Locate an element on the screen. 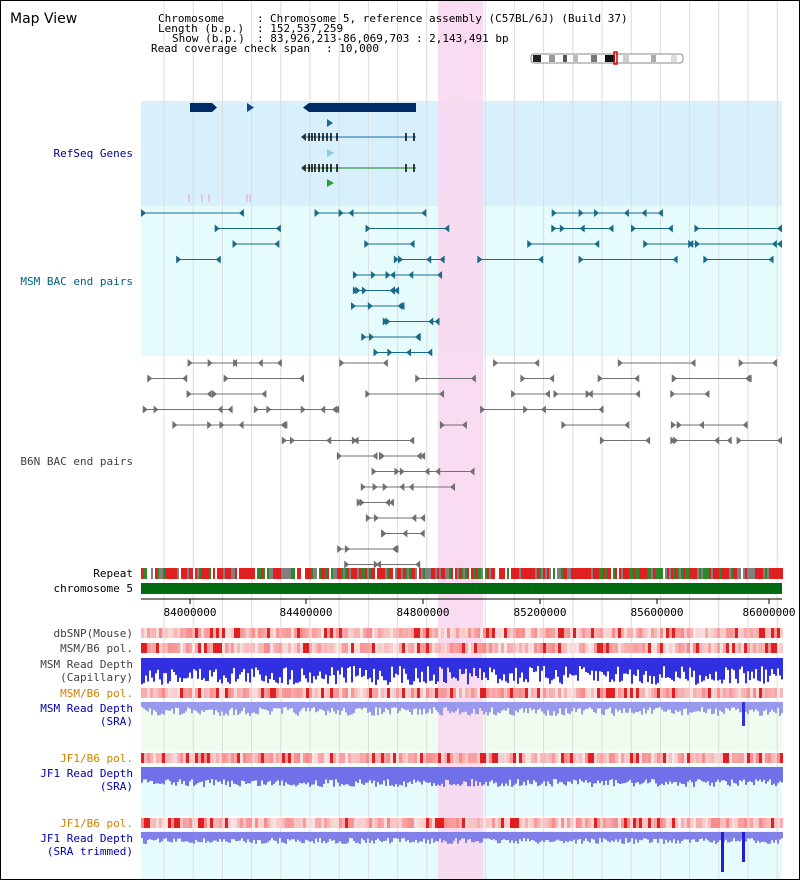 The height and width of the screenshot is (880, 800). chromosome-label: Chromosome is located at coordinates (191, 18).